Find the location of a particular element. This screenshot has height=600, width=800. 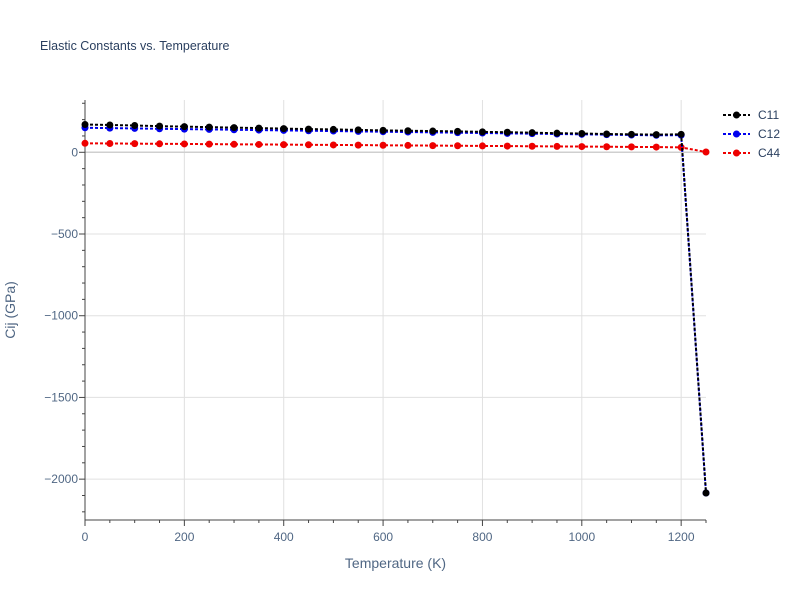

legend-item-c44: C44 is located at coordinates (751, 153).